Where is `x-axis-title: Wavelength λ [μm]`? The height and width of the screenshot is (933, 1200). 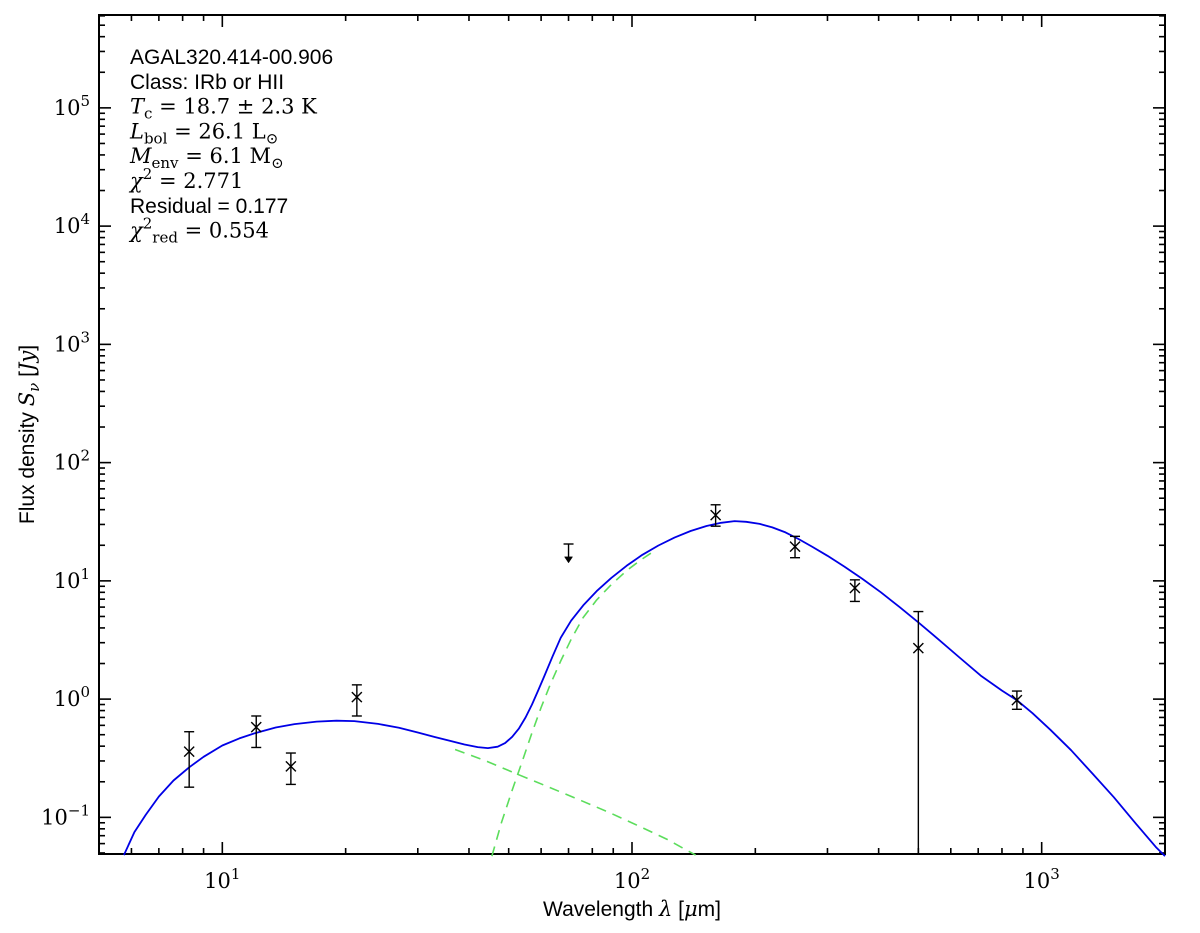 x-axis-title: Wavelength λ [μm] is located at coordinates (632, 909).